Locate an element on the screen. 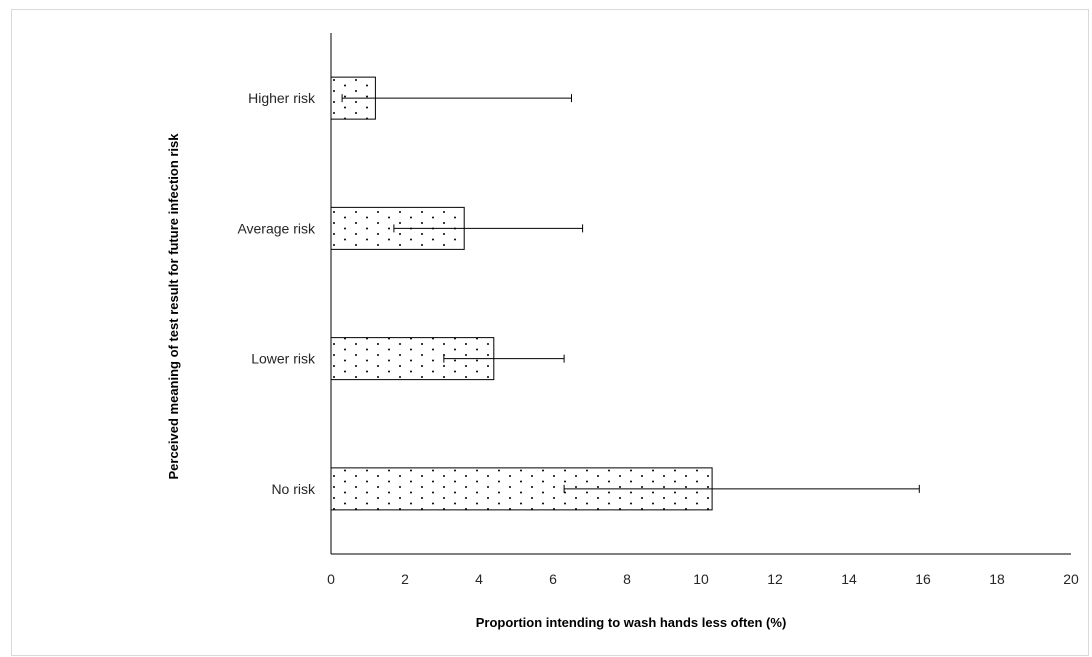 Image resolution: width=1092 pixels, height=657 pixels. x-tick-label: 8 is located at coordinates (627, 579).